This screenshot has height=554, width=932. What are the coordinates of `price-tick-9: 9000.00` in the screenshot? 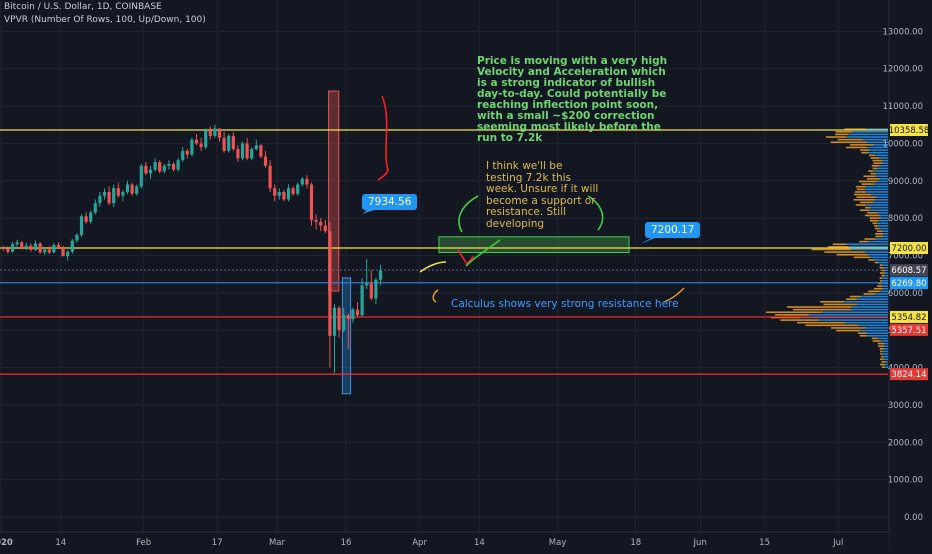 It's located at (905, 182).